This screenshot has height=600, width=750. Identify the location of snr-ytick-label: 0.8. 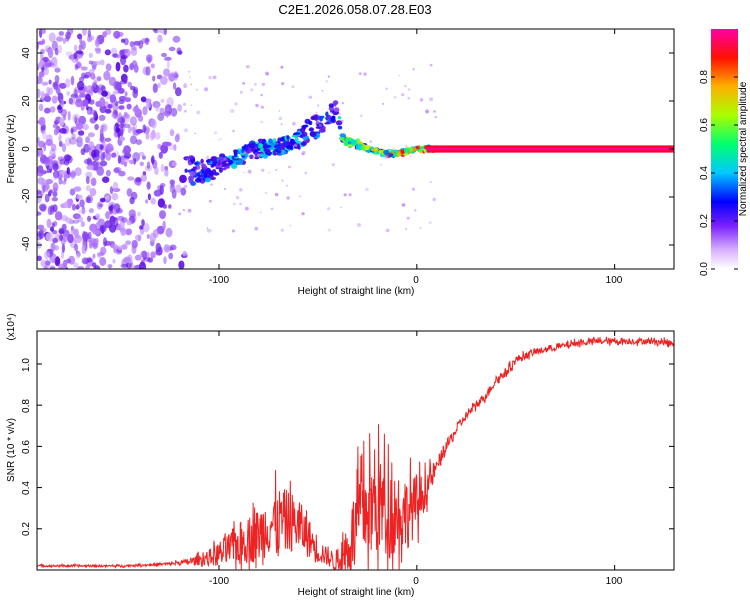
(26, 406).